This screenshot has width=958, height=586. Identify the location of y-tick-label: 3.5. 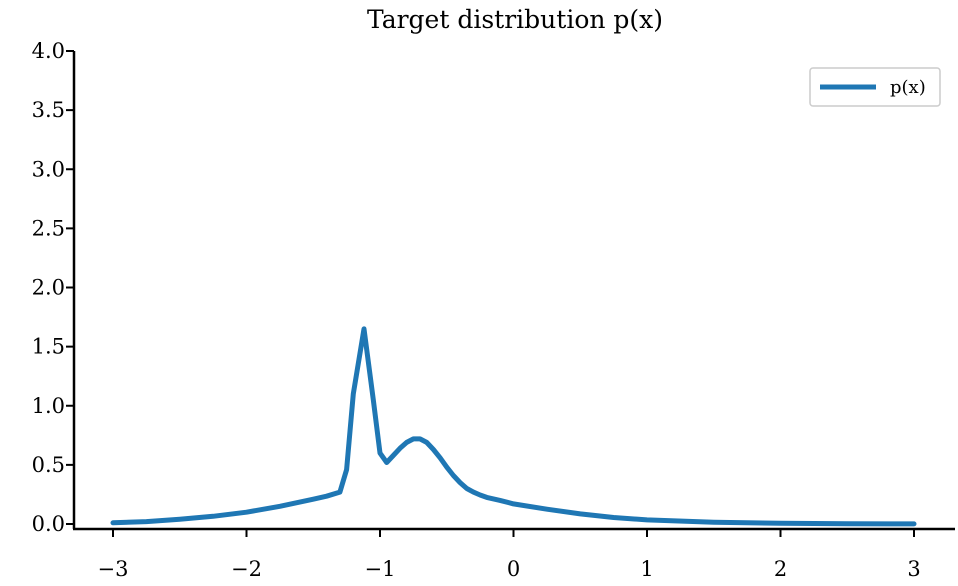
(48, 110).